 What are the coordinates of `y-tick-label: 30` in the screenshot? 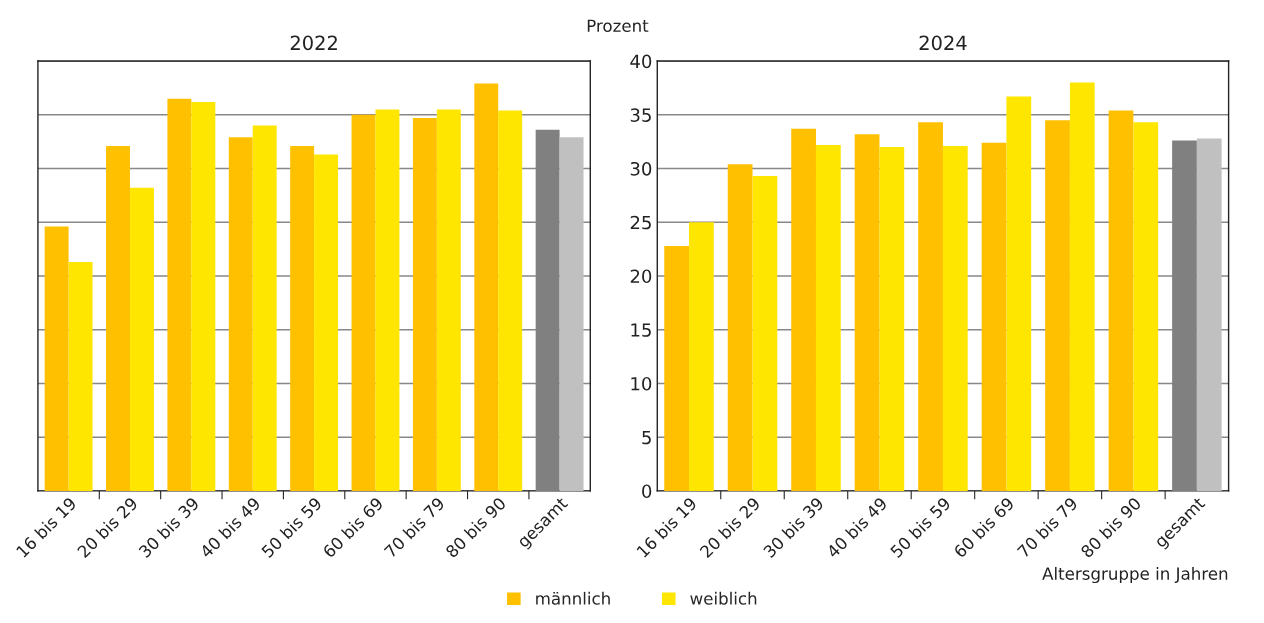 It's located at (641, 168).